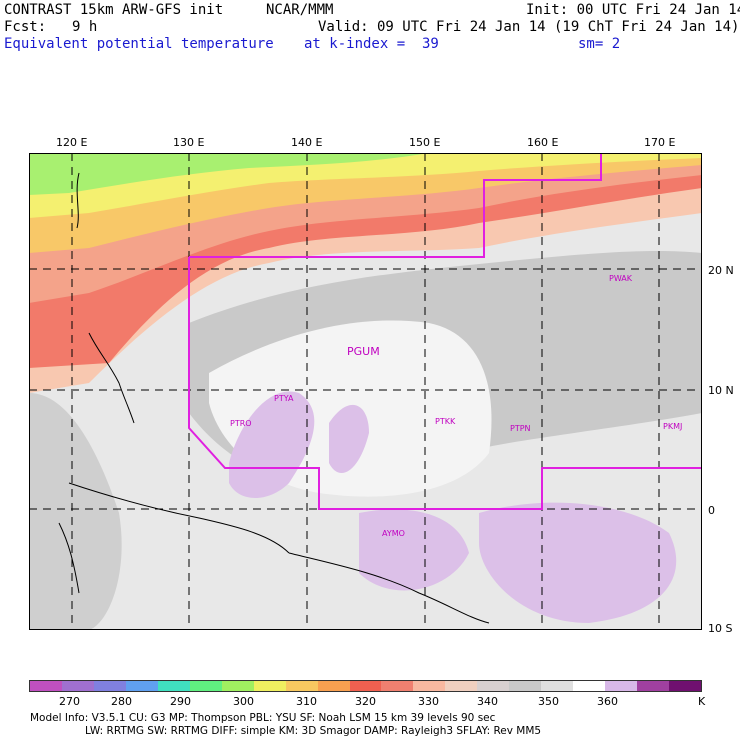 The width and height of the screenshot is (740, 740). Describe the element at coordinates (72, 142) in the screenshot. I see `lon-tick: 120 E` at that location.